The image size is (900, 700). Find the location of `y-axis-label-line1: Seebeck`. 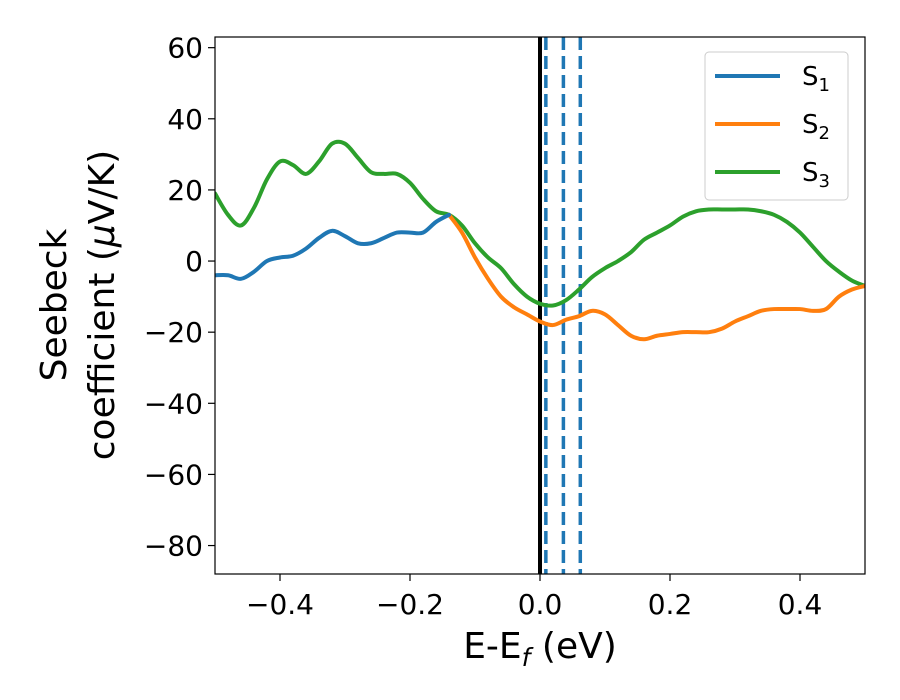

y-axis-label-line1: Seebeck is located at coordinates (54, 304).